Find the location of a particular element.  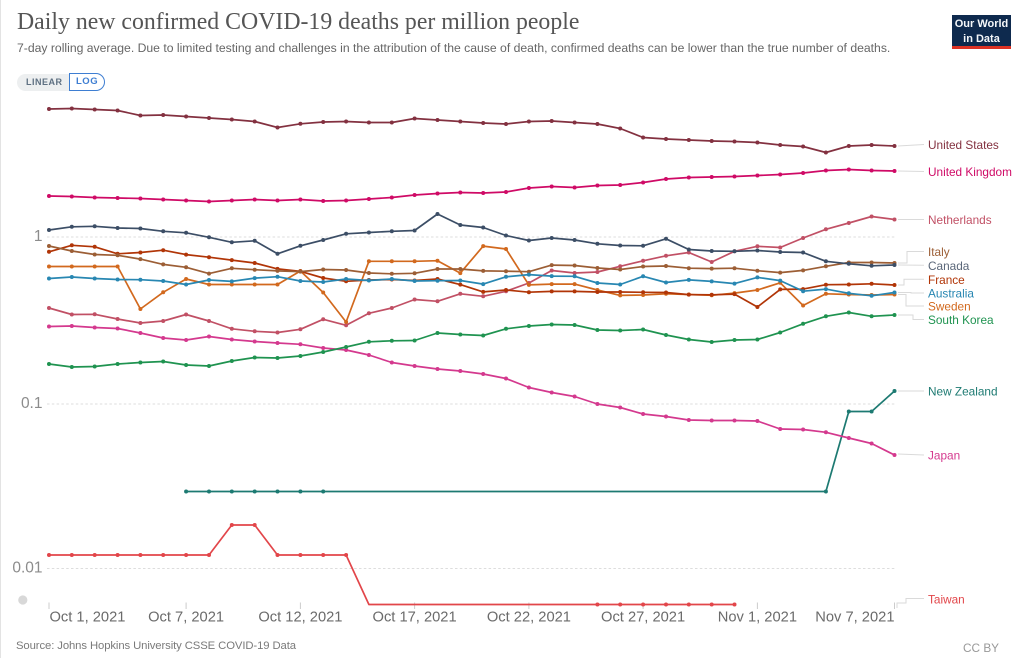

svg-text: France is located at coordinates (946, 280).